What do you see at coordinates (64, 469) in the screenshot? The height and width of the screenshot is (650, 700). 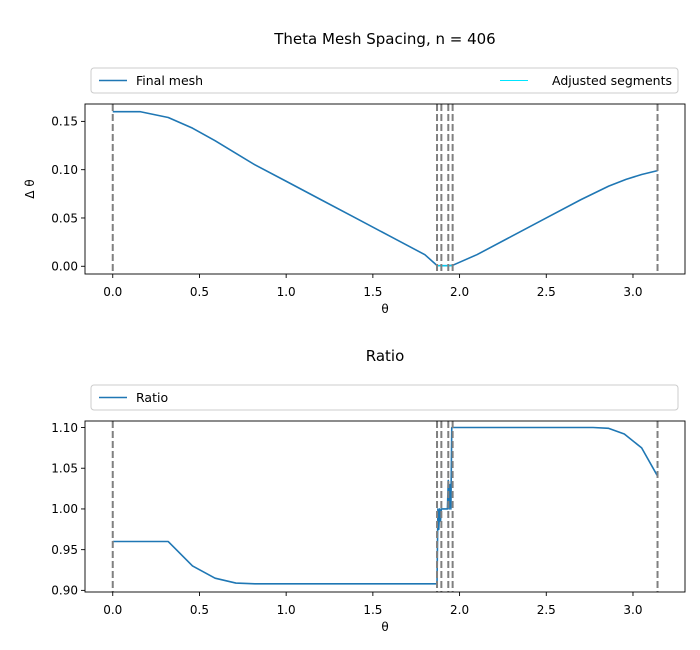 I see `y-tick-label: 1.05` at bounding box center [64, 469].